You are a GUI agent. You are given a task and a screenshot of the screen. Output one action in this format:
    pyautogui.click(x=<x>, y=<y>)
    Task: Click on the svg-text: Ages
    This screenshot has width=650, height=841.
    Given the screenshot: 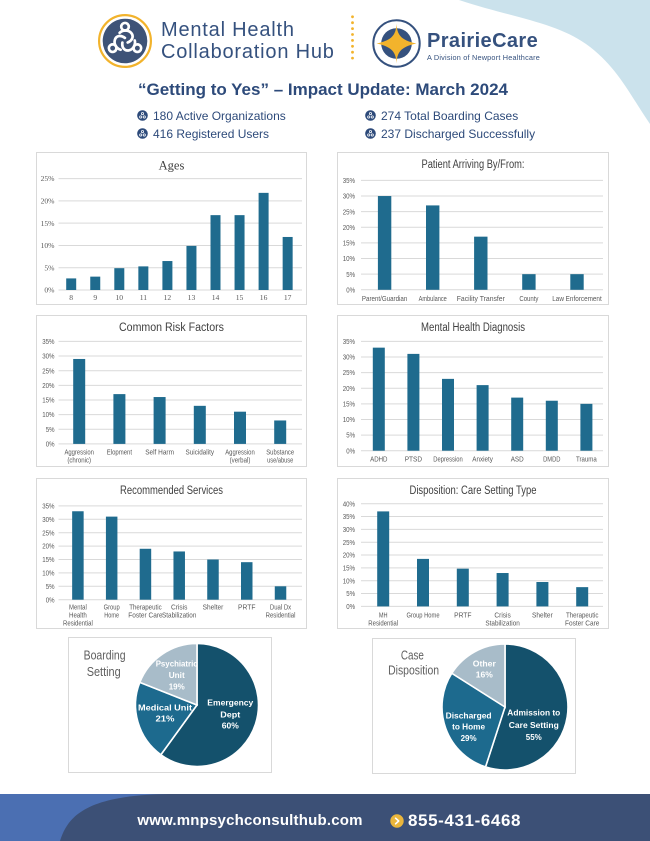 What is the action you would take?
    pyautogui.click(x=172, y=166)
    